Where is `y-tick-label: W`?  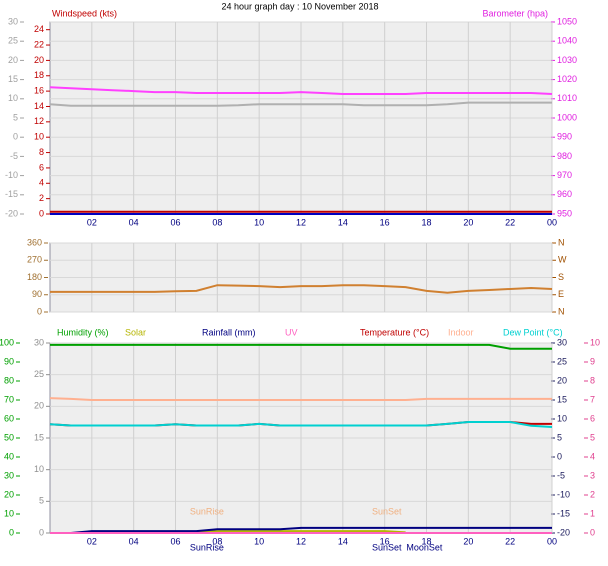
y-tick-label: W is located at coordinates (562, 260).